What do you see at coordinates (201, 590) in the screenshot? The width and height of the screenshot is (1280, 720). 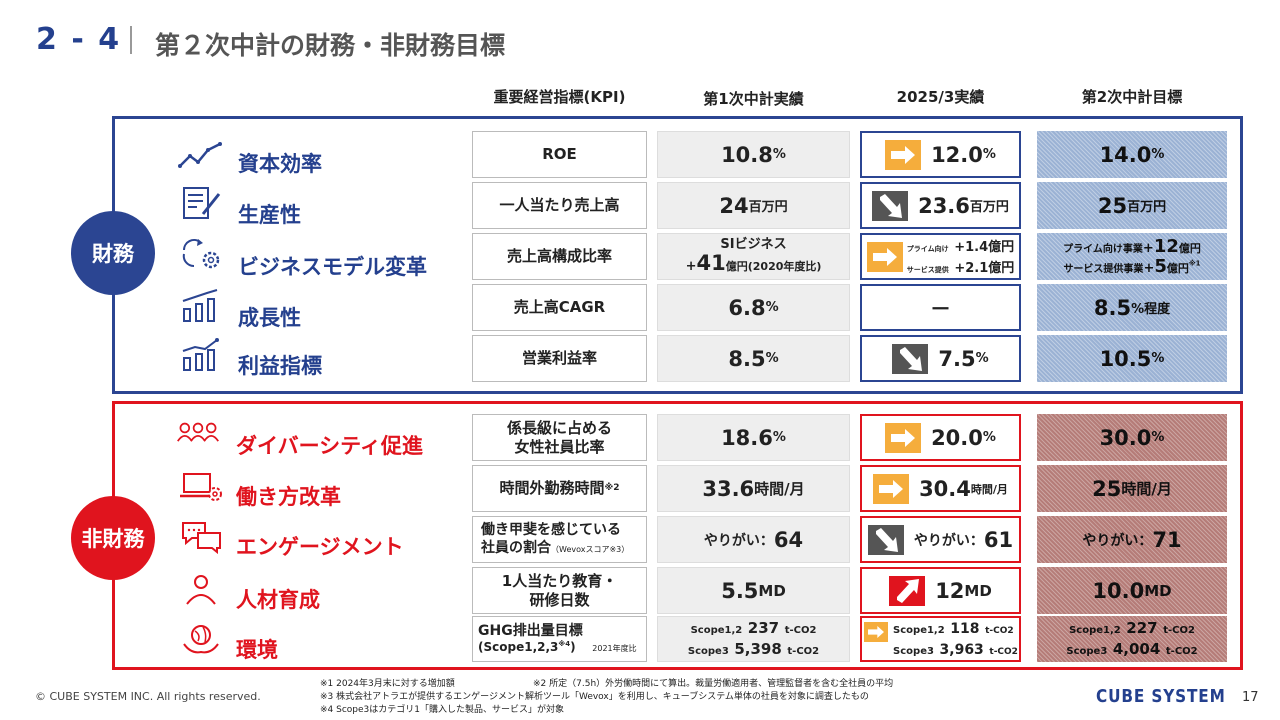 I see `person-icon` at bounding box center [201, 590].